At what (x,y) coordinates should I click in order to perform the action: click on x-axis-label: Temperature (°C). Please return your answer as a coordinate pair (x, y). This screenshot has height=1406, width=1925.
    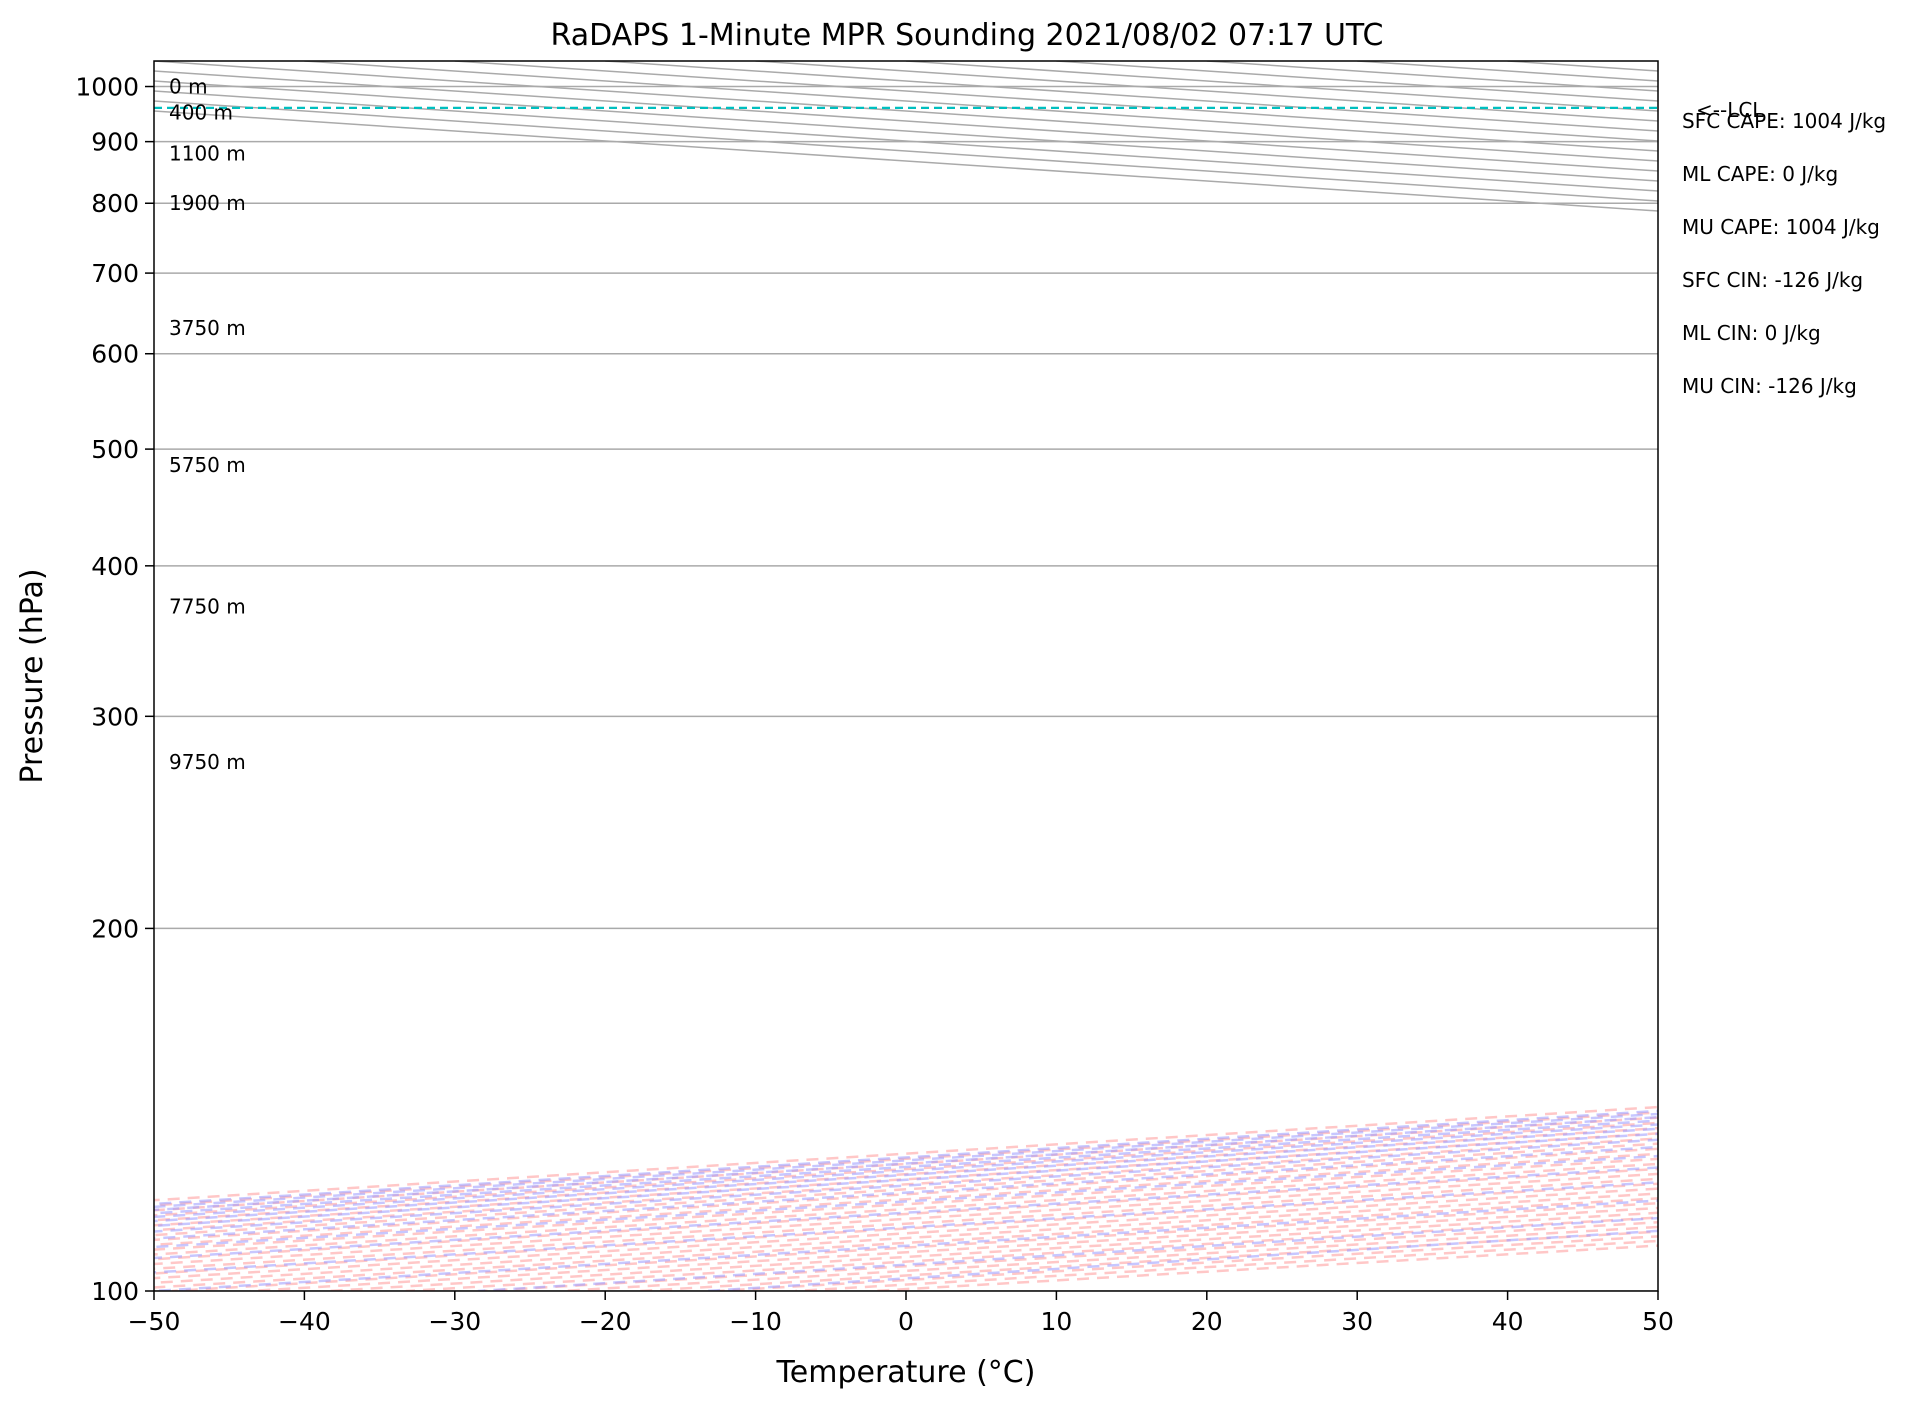
    Looking at the image, I should click on (906, 1372).